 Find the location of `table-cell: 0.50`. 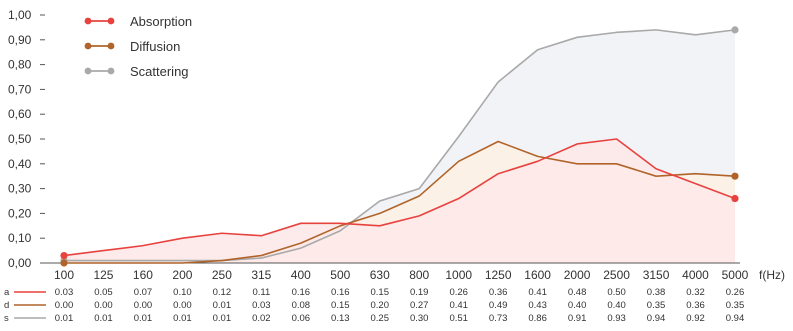

table-cell: 0.50 is located at coordinates (616, 292).